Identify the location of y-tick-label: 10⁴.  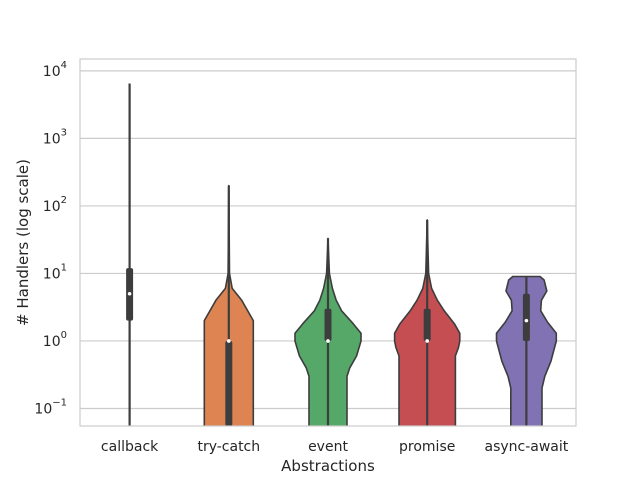
(55, 70).